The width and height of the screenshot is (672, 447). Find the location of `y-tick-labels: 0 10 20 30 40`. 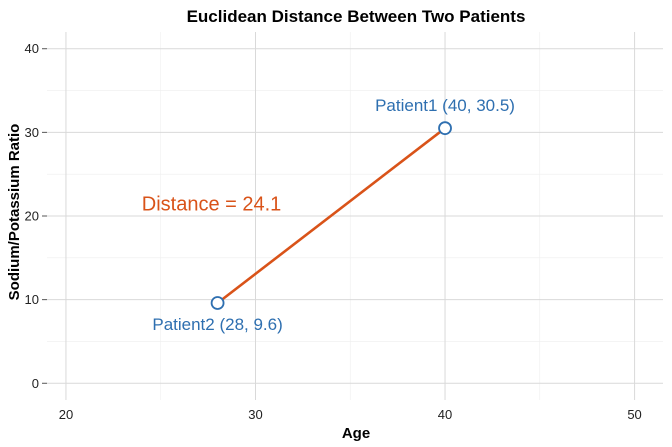

y-tick-labels: 0 10 20 30 40 is located at coordinates (32, 216).